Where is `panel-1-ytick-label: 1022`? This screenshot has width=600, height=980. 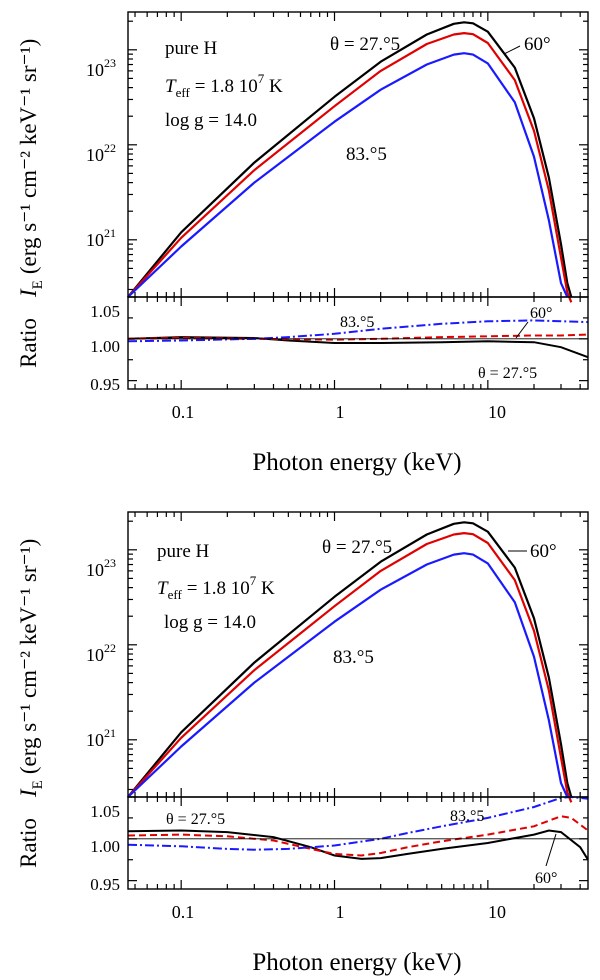
panel-1-ytick-label: 1022 is located at coordinates (101, 153).